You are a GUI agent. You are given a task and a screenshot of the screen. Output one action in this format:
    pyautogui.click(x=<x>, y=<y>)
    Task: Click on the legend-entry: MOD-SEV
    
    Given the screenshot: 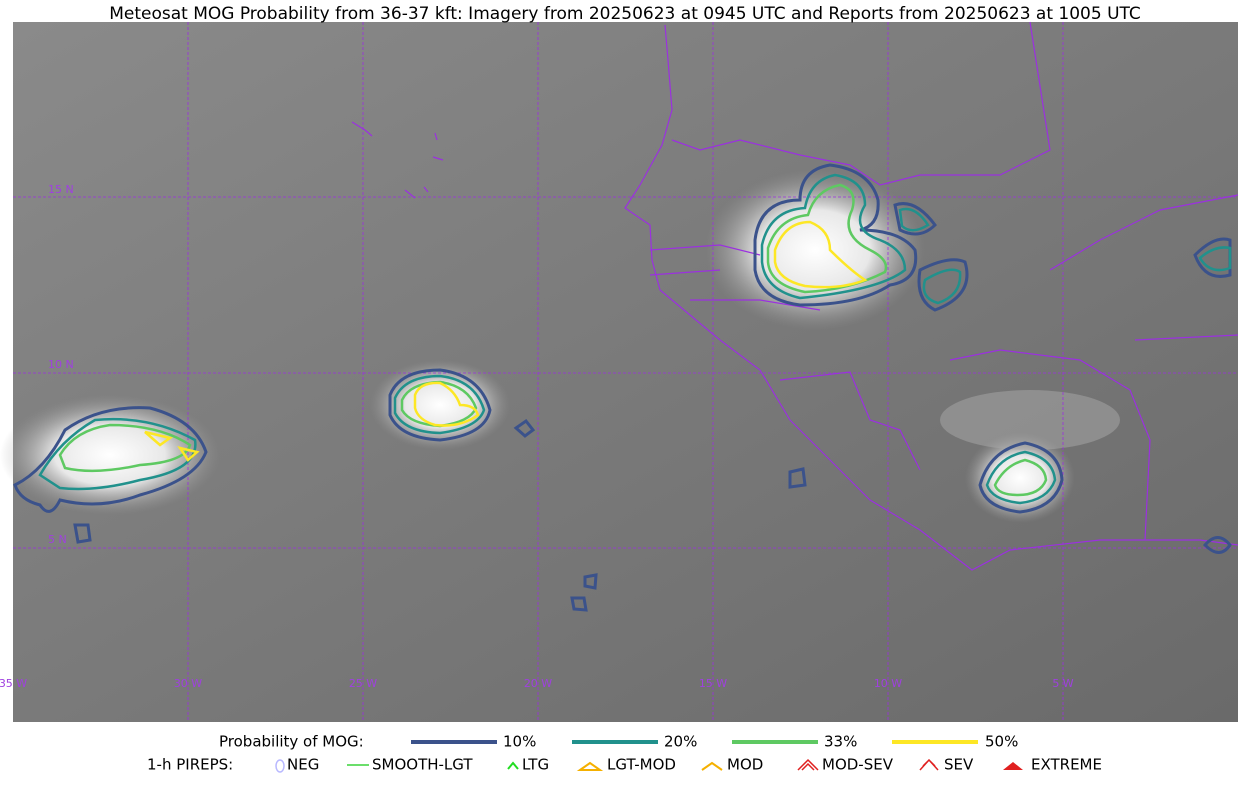 What is the action you would take?
    pyautogui.click(x=858, y=765)
    